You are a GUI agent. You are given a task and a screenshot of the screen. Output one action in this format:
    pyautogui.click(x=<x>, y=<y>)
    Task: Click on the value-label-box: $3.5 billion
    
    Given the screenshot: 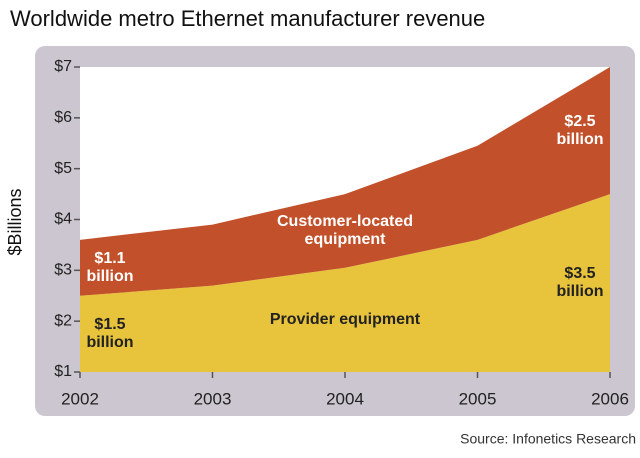 What is the action you would take?
    pyautogui.click(x=580, y=283)
    